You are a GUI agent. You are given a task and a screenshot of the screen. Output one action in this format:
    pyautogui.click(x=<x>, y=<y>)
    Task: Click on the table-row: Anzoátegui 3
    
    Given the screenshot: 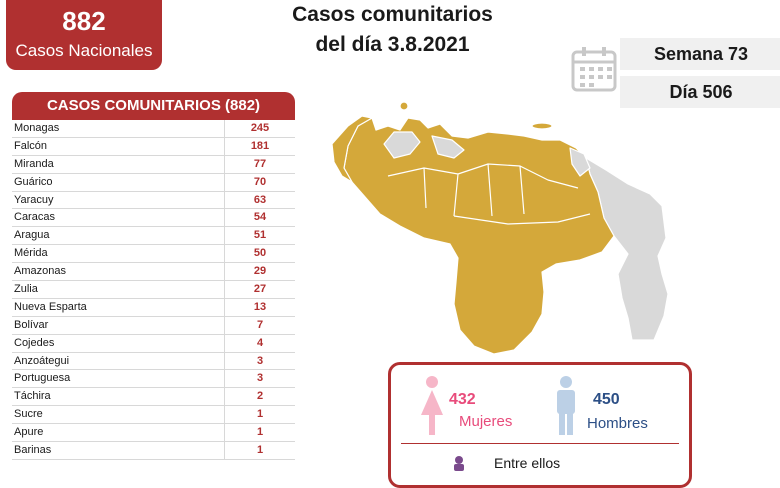 What is the action you would take?
    pyautogui.click(x=153, y=361)
    